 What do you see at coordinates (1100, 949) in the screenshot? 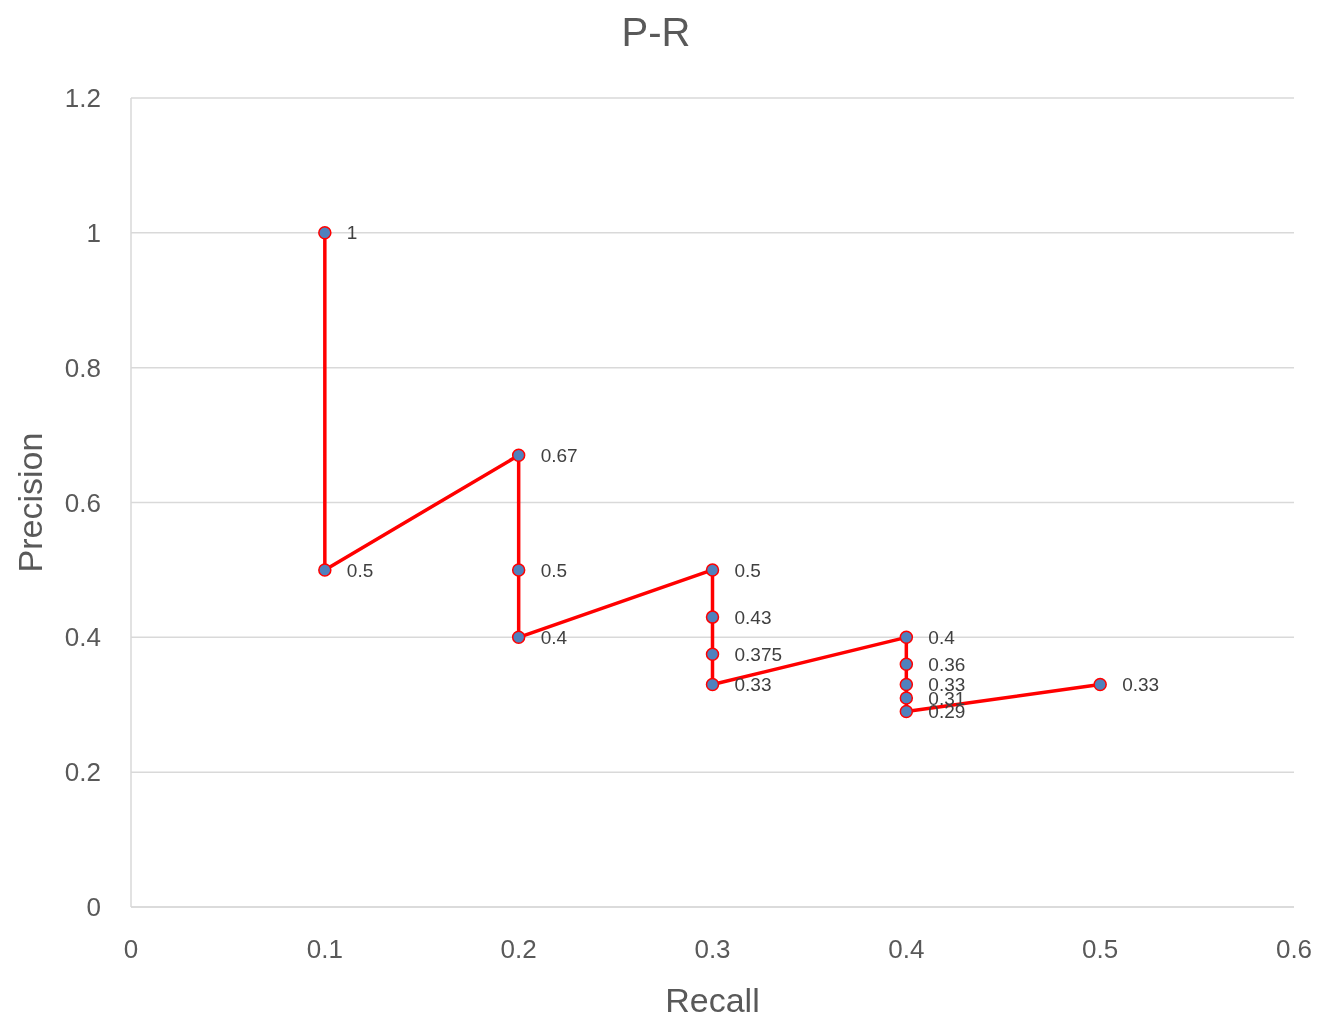
I see `x-tick-label: 0.5` at bounding box center [1100, 949].